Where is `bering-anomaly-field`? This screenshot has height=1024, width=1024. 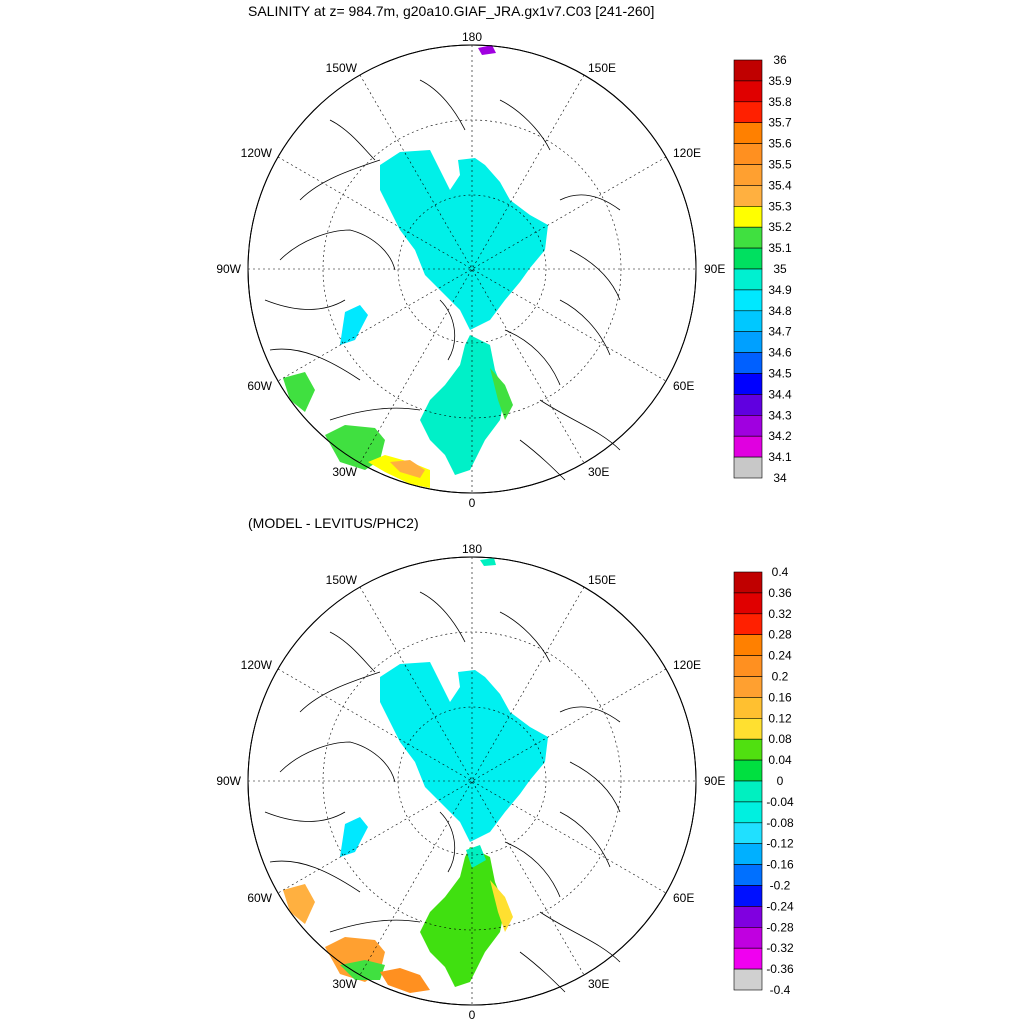 bering-anomaly-field is located at coordinates (488, 562).